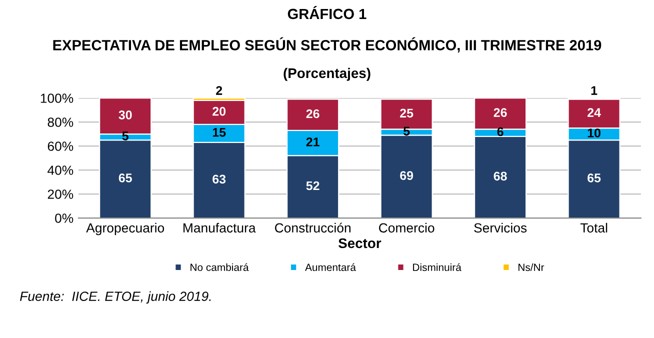 This screenshot has width=654, height=338. Describe the element at coordinates (313, 185) in the screenshot. I see `data-label: 52` at that location.